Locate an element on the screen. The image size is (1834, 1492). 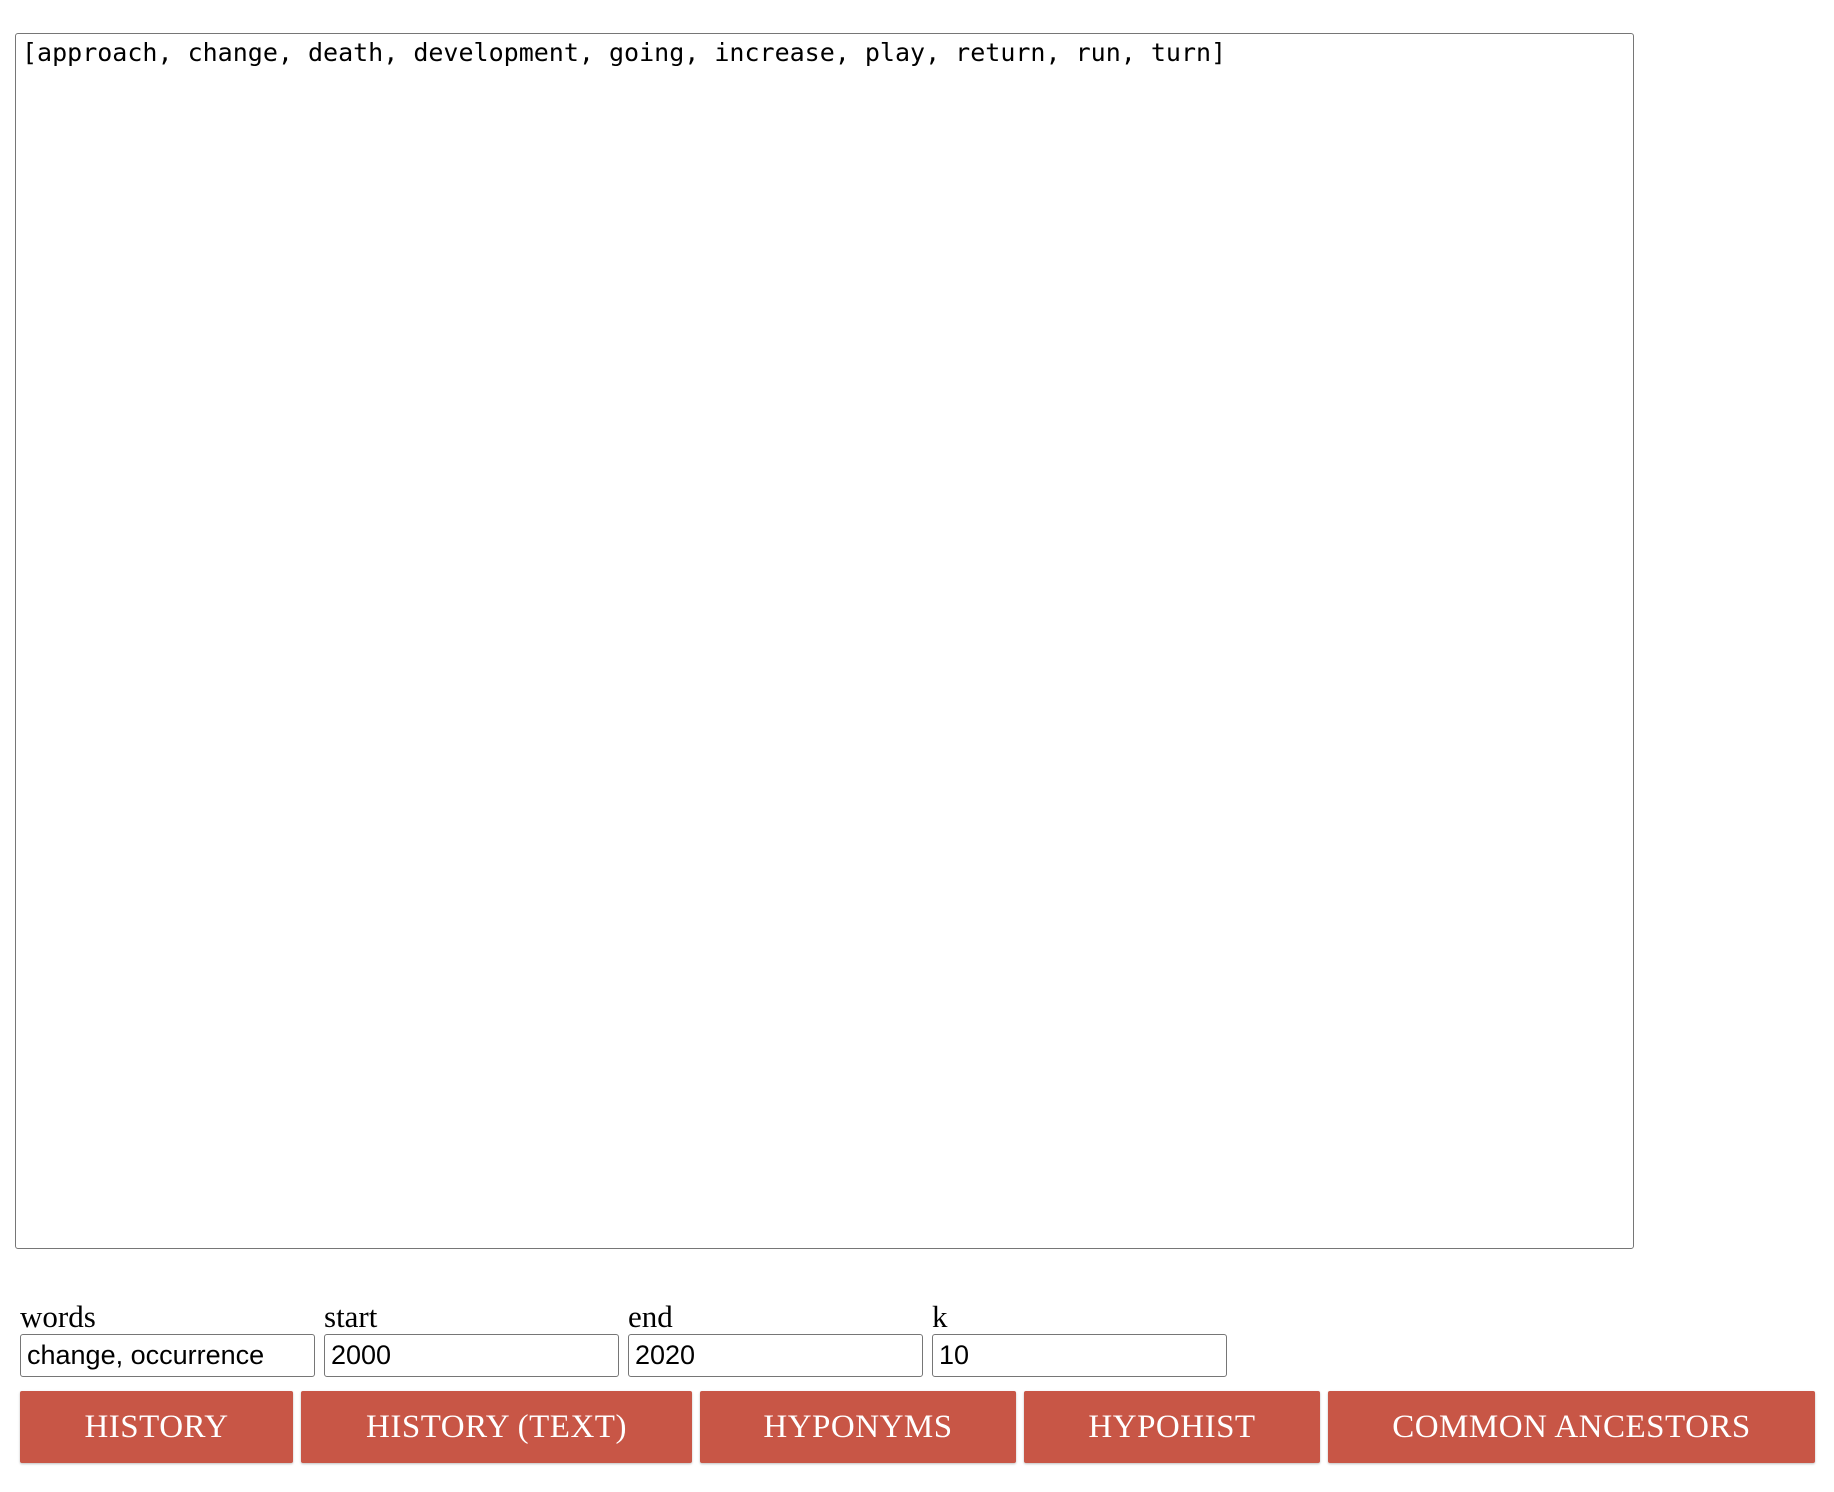
end-field: end is located at coordinates (775, 1338).